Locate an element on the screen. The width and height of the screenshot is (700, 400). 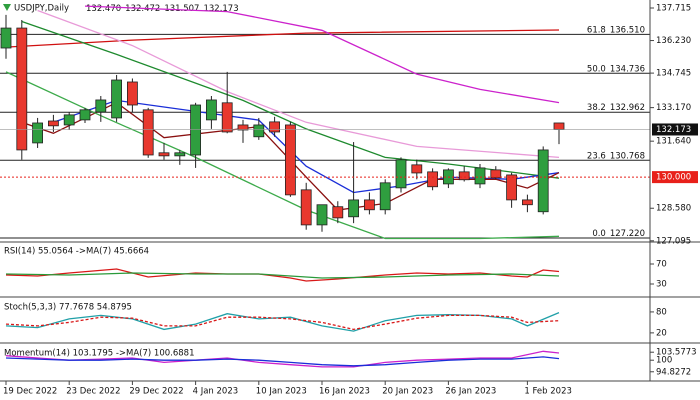
panel-title: Momentum(14) 103.1795 ->MA(7) 100.6881 is located at coordinates (99, 354).